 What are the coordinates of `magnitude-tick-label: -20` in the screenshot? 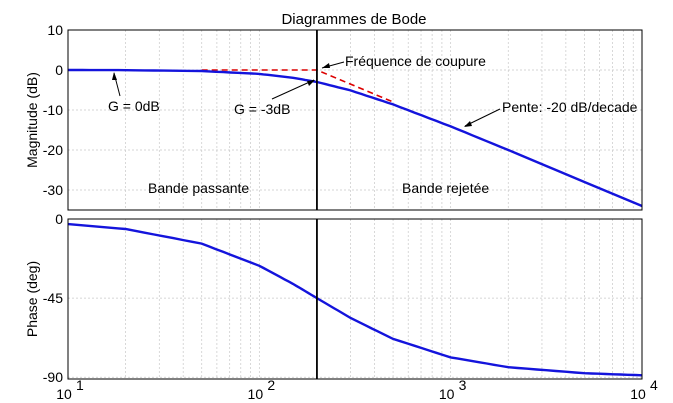 It's located at (53, 150).